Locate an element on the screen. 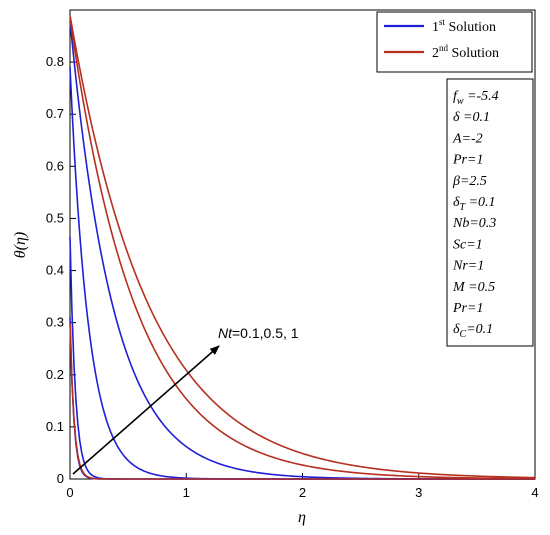 This screenshot has height=535, width=550. y-axis-label: θ(η) is located at coordinates (20, 245).